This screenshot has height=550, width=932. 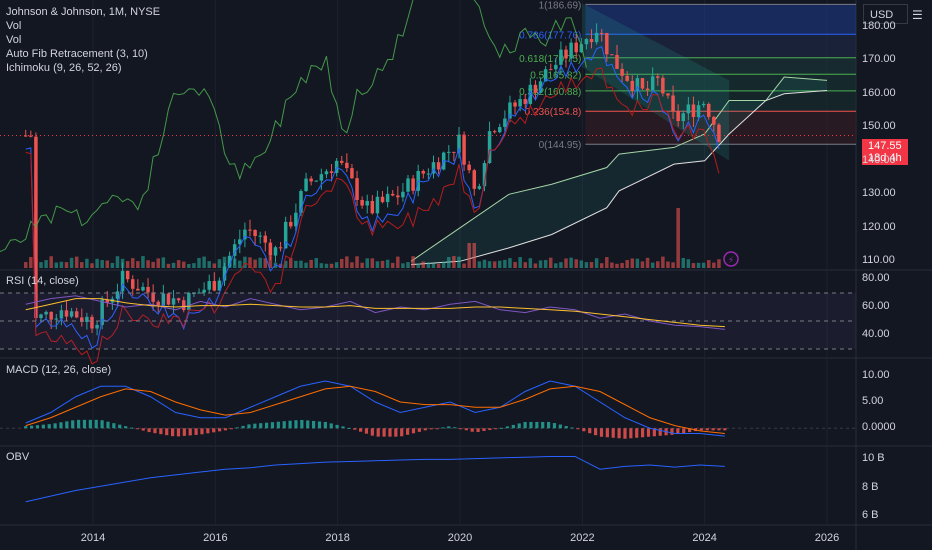 What do you see at coordinates (873, 458) in the screenshot?
I see `indicator-axis-tick: 10 B` at bounding box center [873, 458].